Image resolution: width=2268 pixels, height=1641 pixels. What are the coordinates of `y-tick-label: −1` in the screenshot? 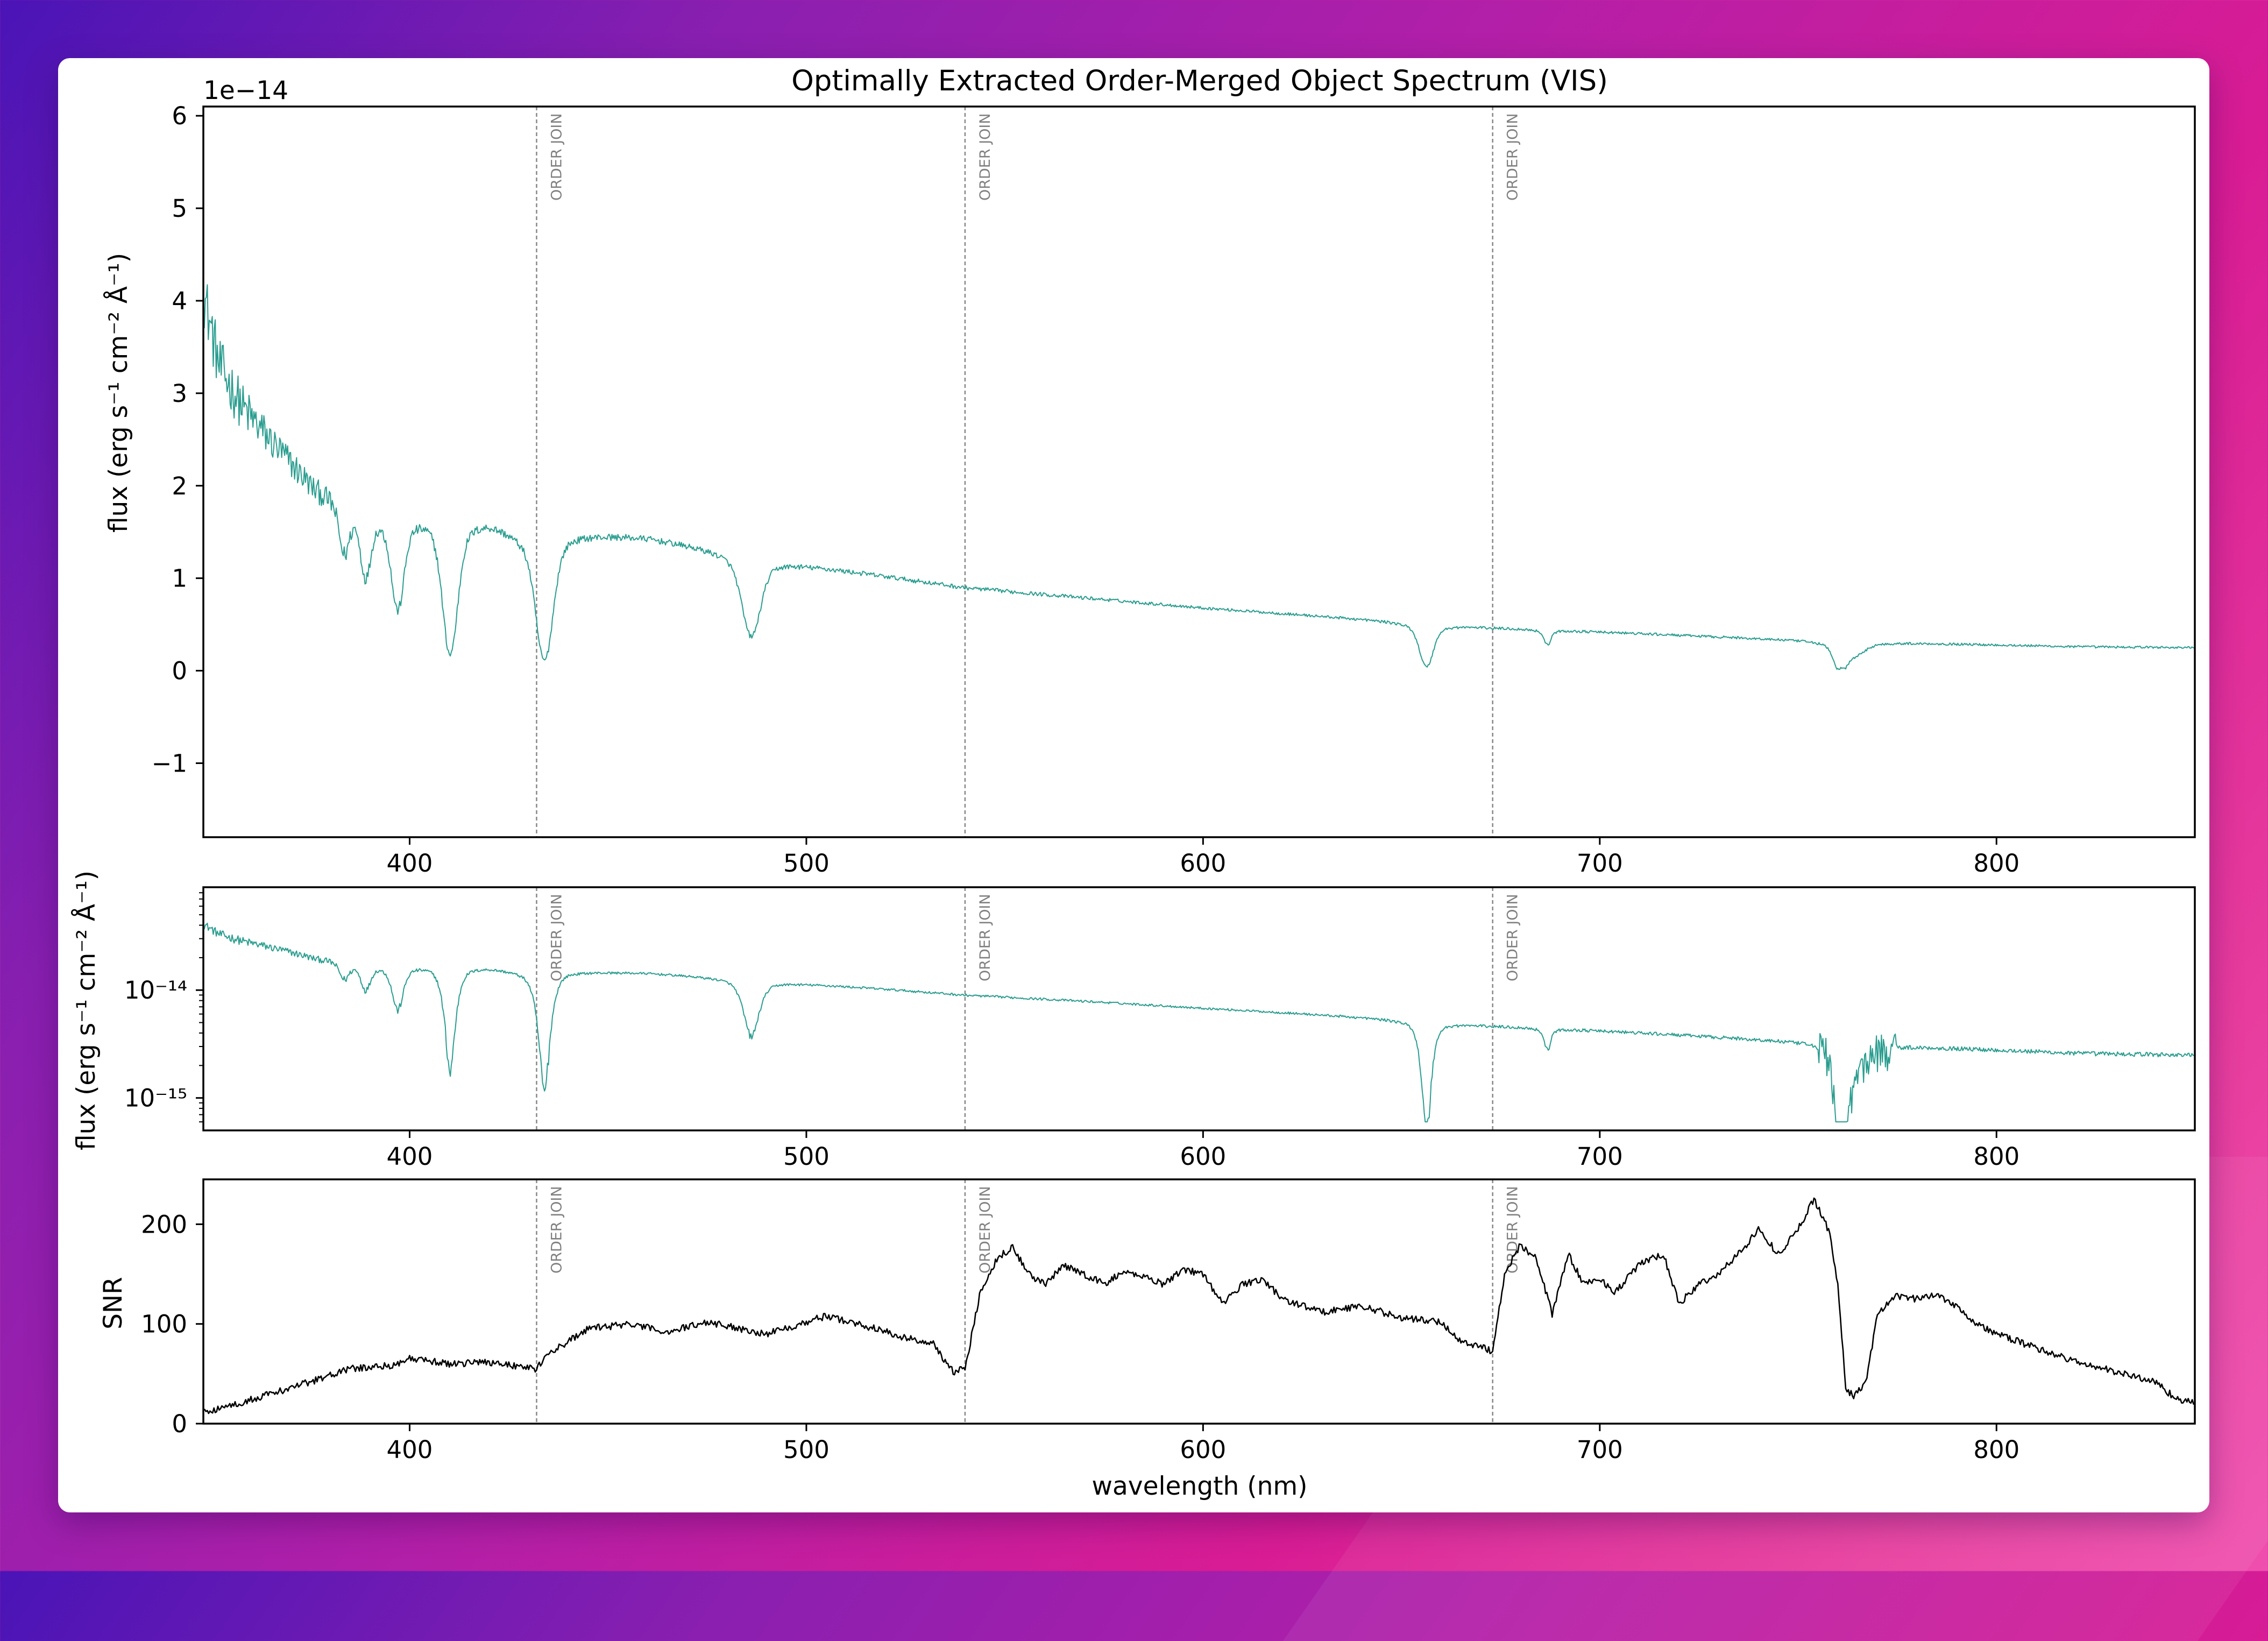 It's located at (169, 763).